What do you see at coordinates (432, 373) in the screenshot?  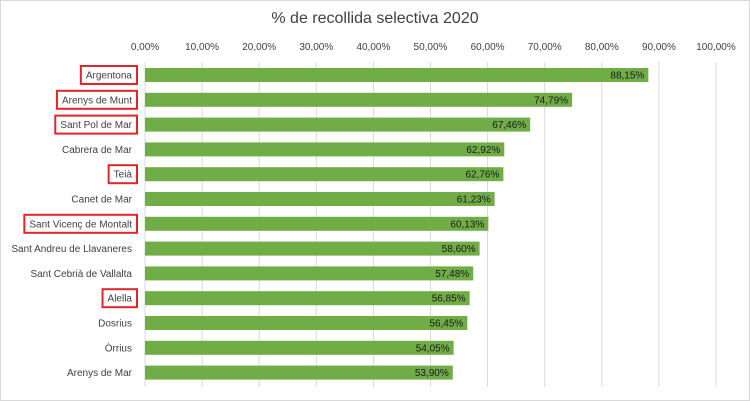 I see `data-label: 53,90%` at bounding box center [432, 373].